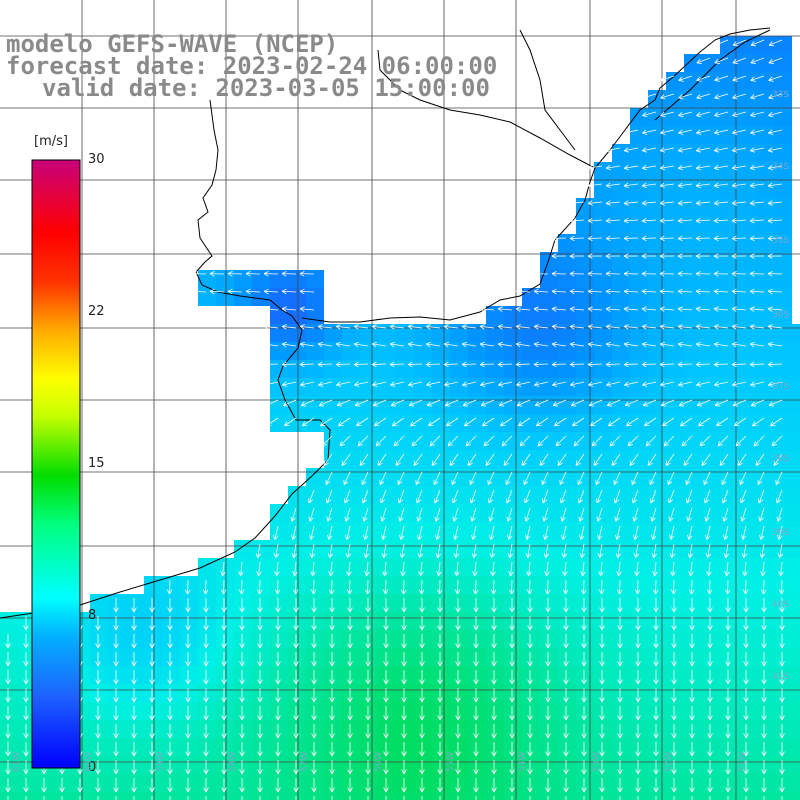 This screenshot has height=800, width=800. I want to click on colorbar-gradient, so click(56, 464).